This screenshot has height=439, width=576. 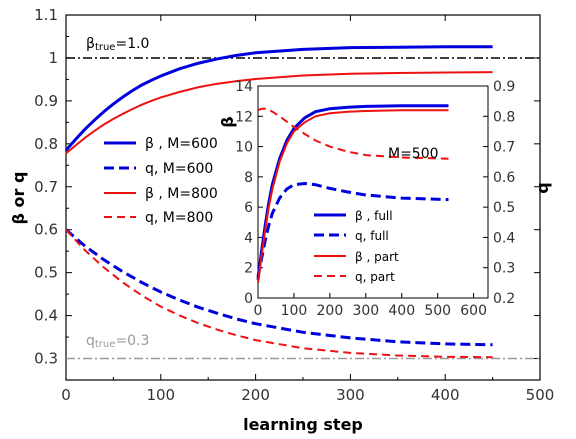 I want to click on inset-left-tick-label: 2, so click(x=248, y=269).